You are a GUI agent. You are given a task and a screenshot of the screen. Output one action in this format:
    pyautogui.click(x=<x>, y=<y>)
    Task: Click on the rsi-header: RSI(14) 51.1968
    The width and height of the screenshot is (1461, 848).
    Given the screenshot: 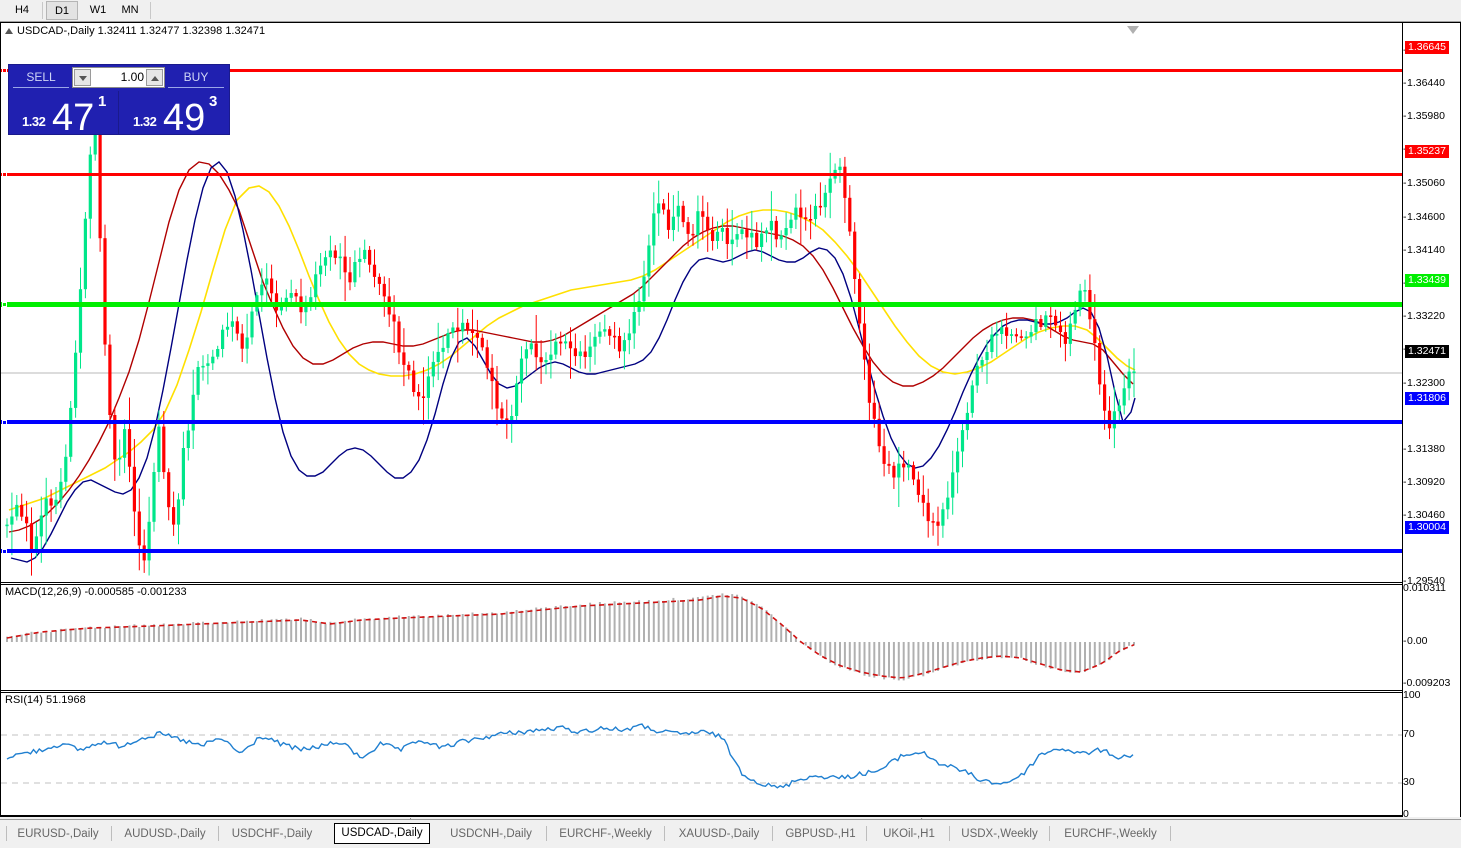 What is the action you would take?
    pyautogui.click(x=45, y=700)
    